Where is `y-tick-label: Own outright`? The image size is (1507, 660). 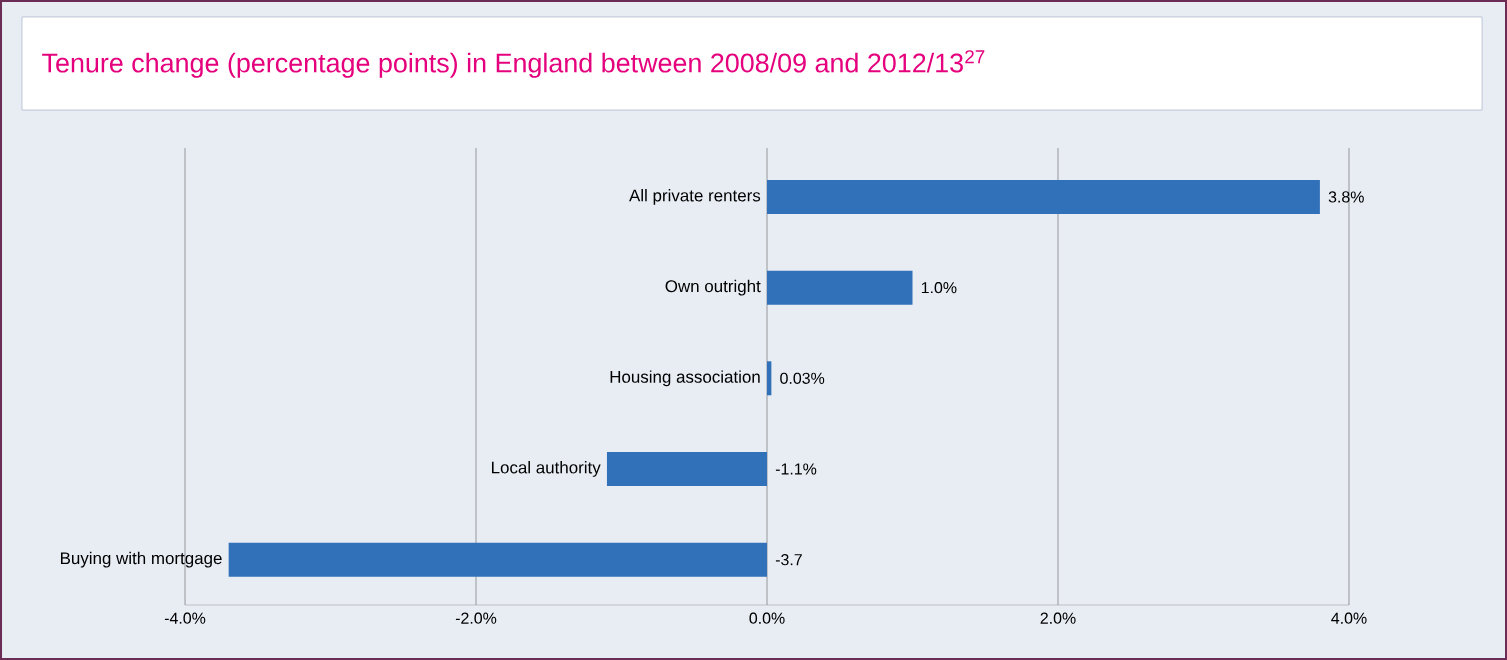
y-tick-label: Own outright is located at coordinates (713, 287).